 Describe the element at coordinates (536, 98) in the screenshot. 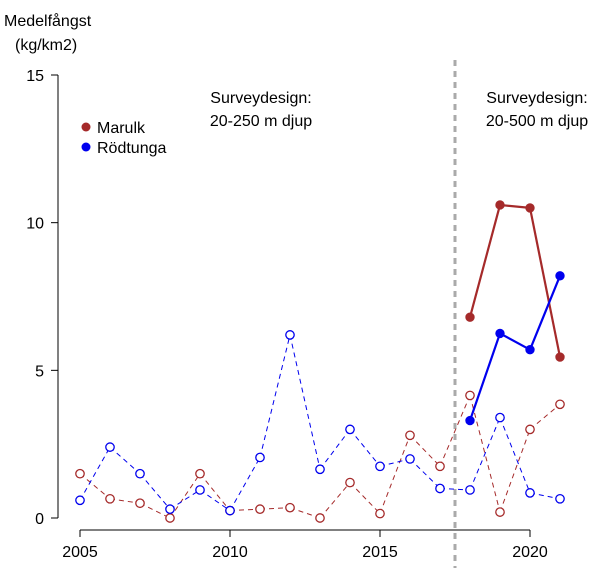

I see `annotation-new-design-line-1: Surveydesign:` at that location.